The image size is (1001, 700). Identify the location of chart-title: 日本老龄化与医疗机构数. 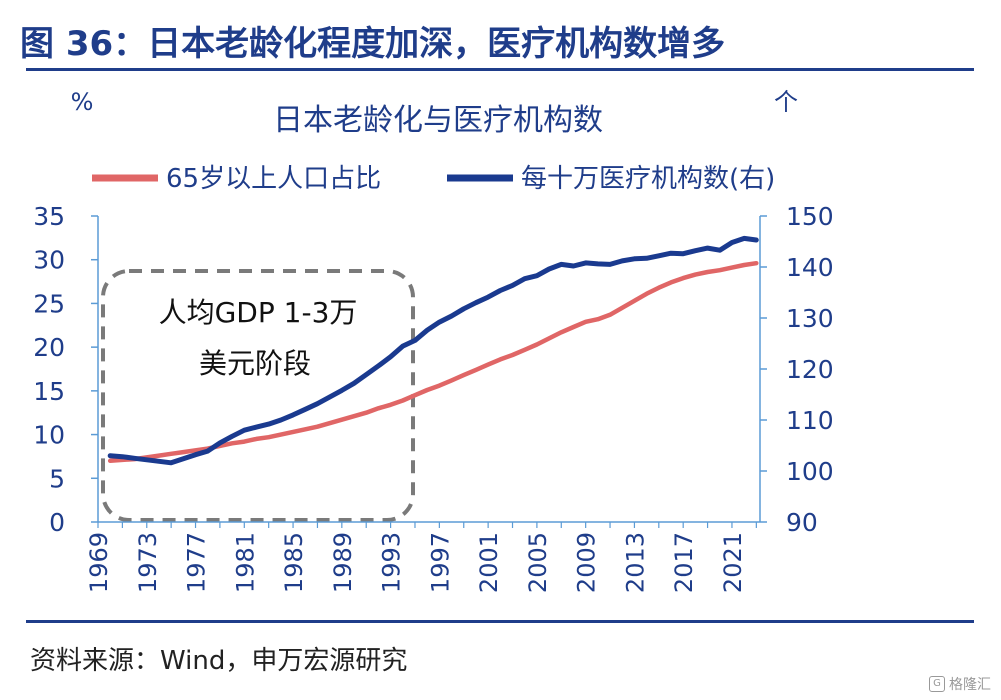
(438, 120).